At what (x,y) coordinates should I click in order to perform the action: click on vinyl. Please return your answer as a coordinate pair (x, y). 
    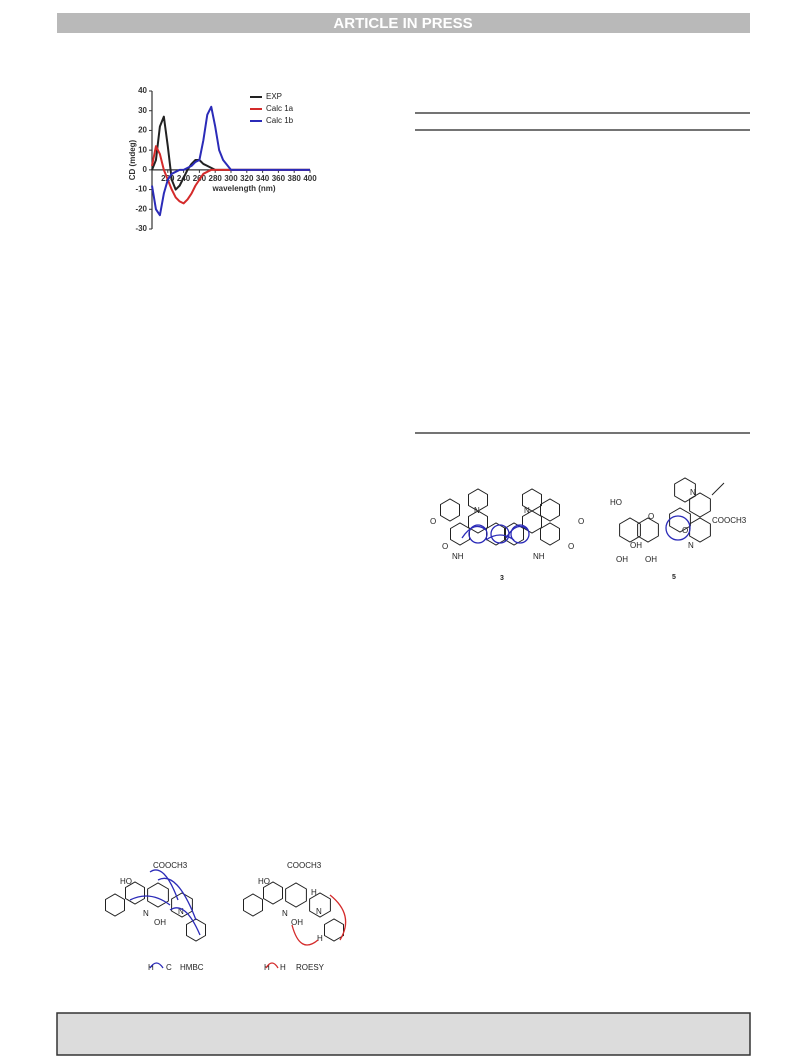
    Looking at the image, I should click on (718, 489).